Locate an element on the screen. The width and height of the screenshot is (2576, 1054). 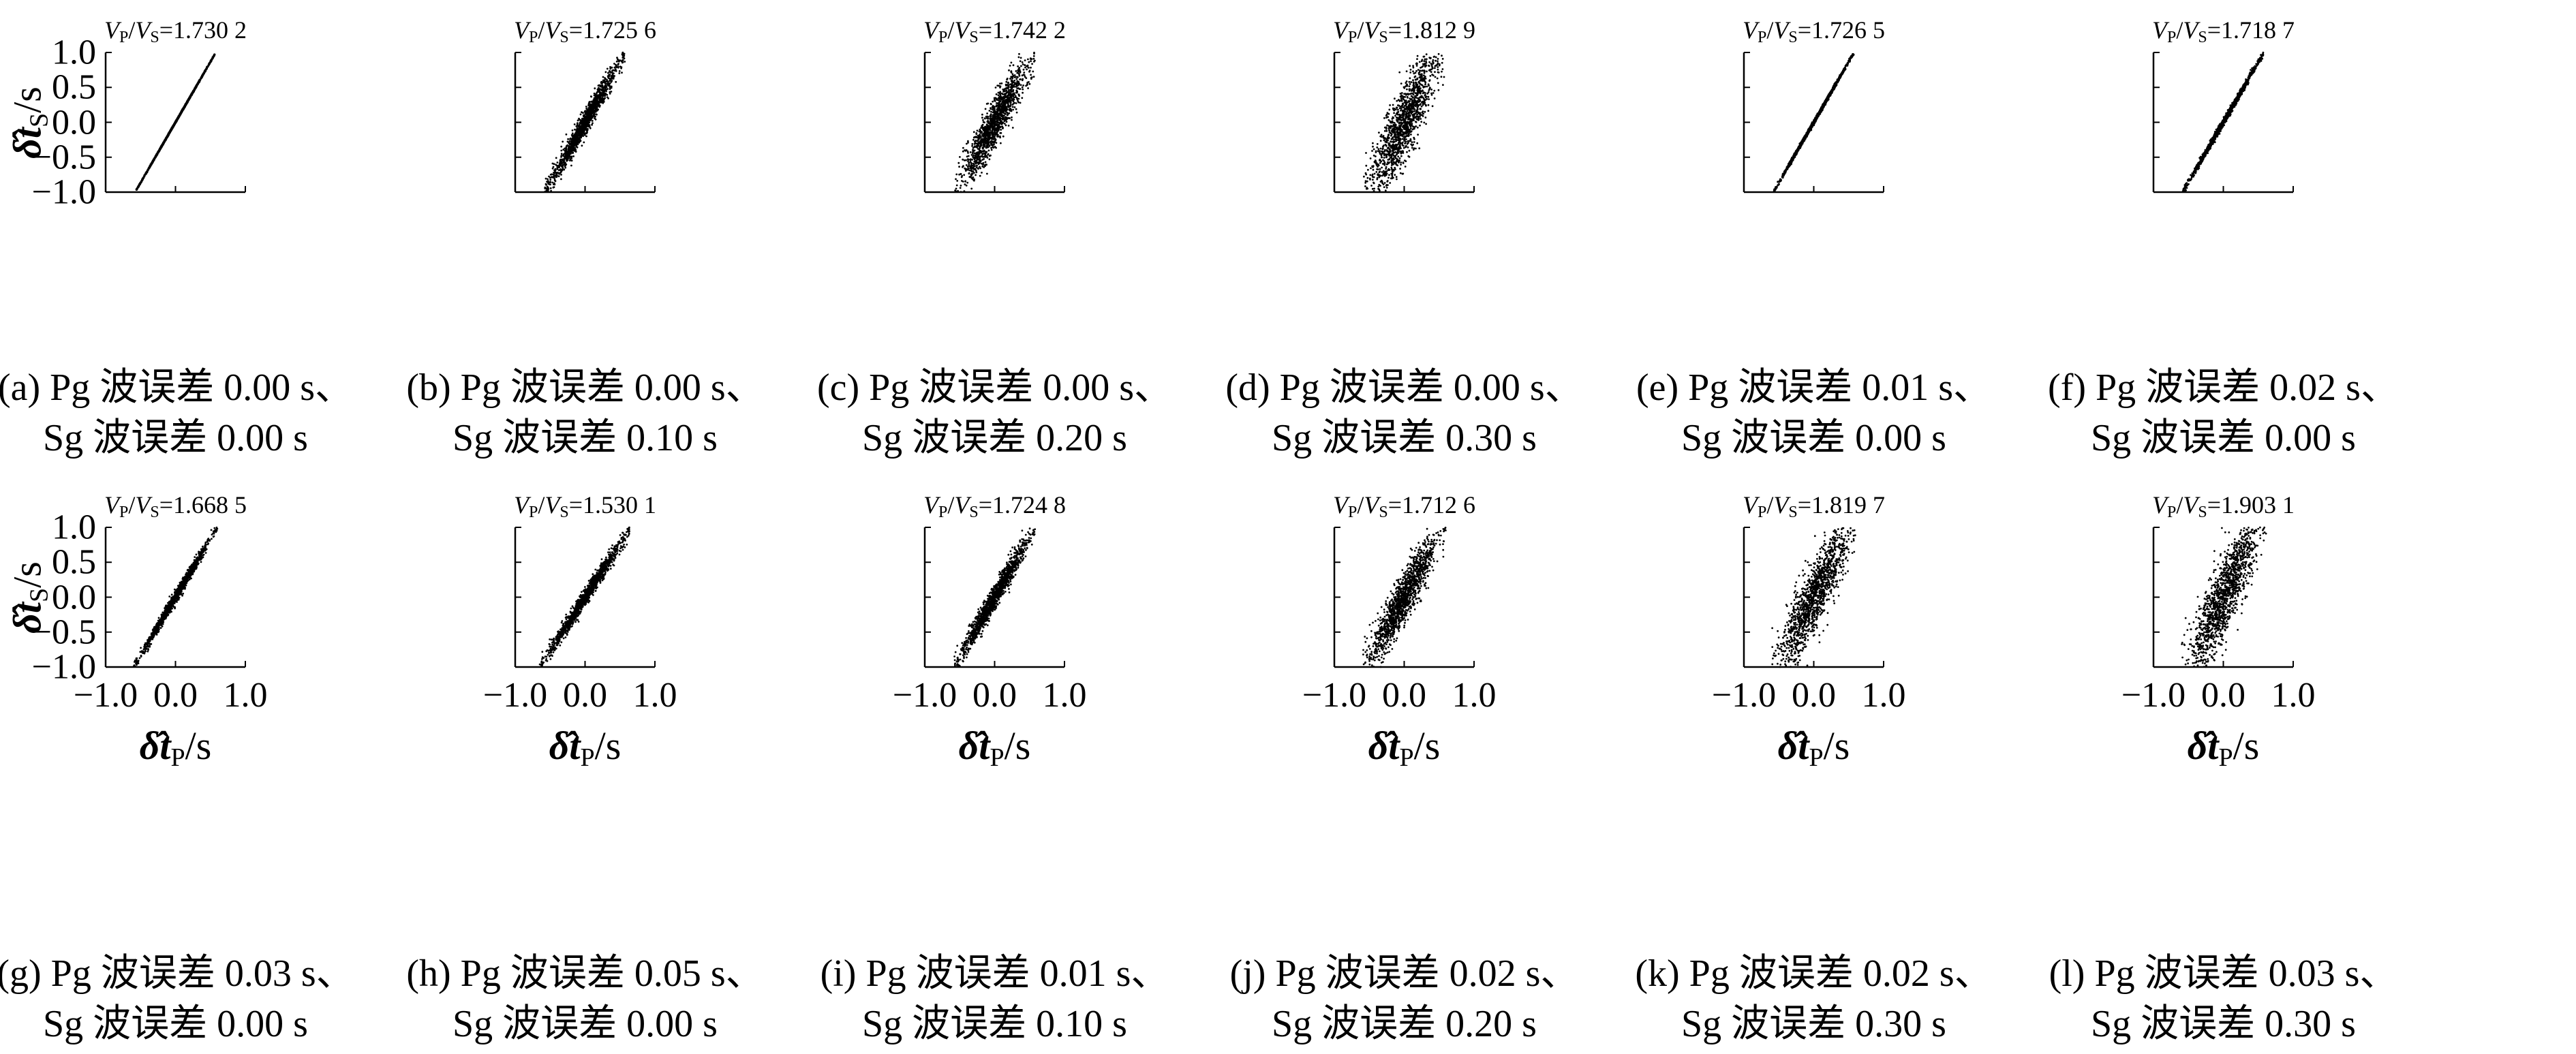
caption-line-2: Sg 波误差 0.10 s is located at coordinates (585, 438).